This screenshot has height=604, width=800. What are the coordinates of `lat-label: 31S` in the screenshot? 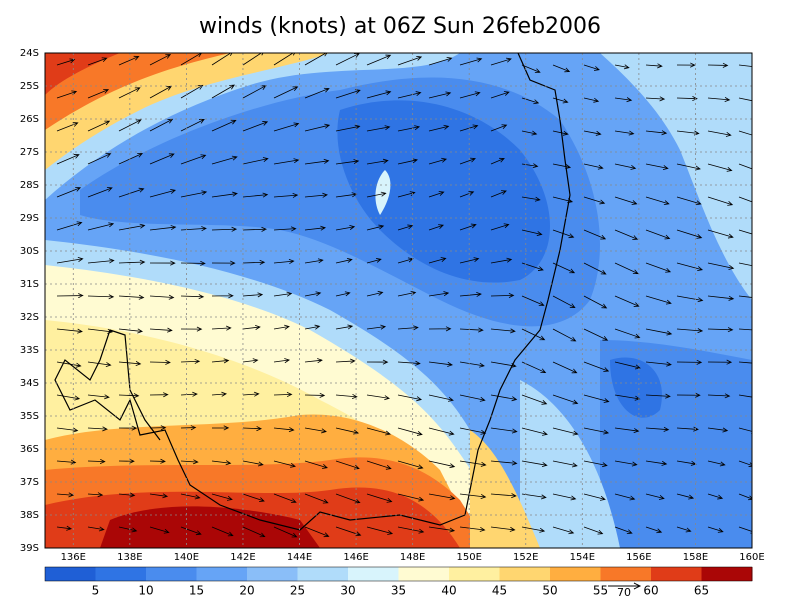 It's located at (29, 284).